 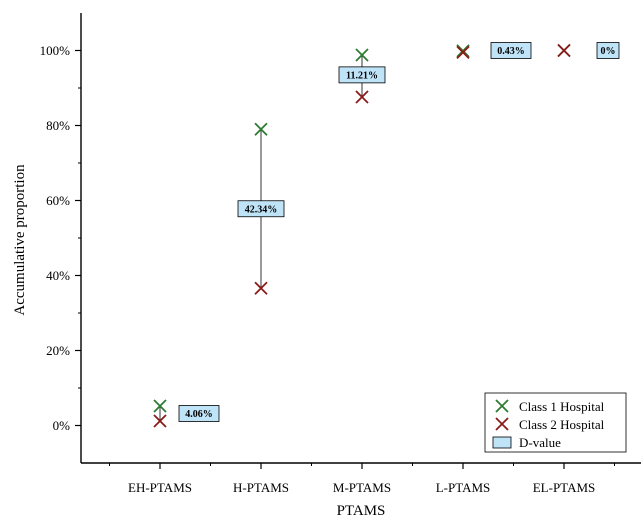 I want to click on dvalue-label-text: 42.34%, so click(x=261, y=209).